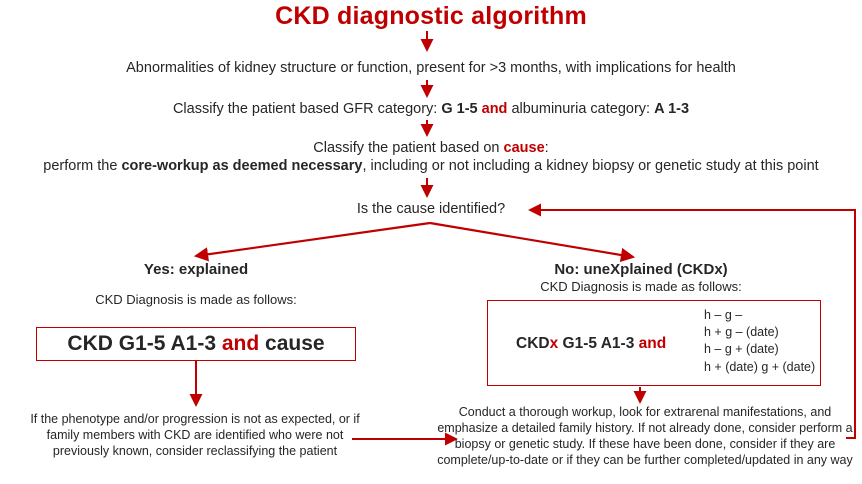 This screenshot has width=862, height=484. What do you see at coordinates (641, 269) in the screenshot?
I see `branch-label-no: No: uneXplained (CKDx)` at bounding box center [641, 269].